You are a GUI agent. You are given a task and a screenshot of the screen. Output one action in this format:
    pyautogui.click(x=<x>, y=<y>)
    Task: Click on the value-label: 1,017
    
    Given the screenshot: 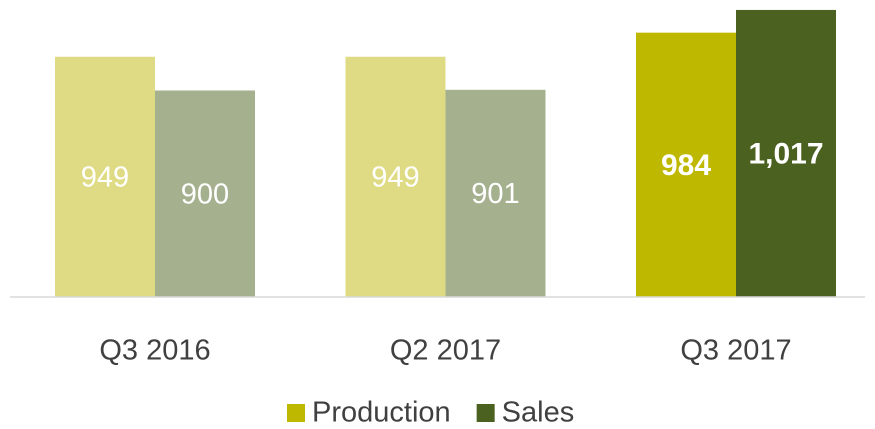 What is the action you would take?
    pyautogui.click(x=785, y=153)
    